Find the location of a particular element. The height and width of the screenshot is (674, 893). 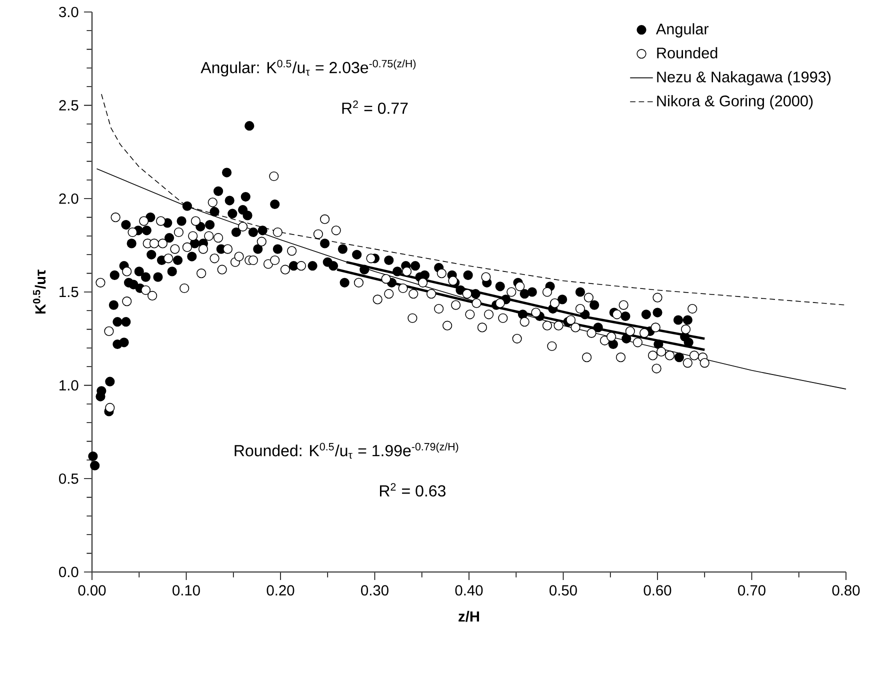

y-tick-label: 0.0 is located at coordinates (68, 572).